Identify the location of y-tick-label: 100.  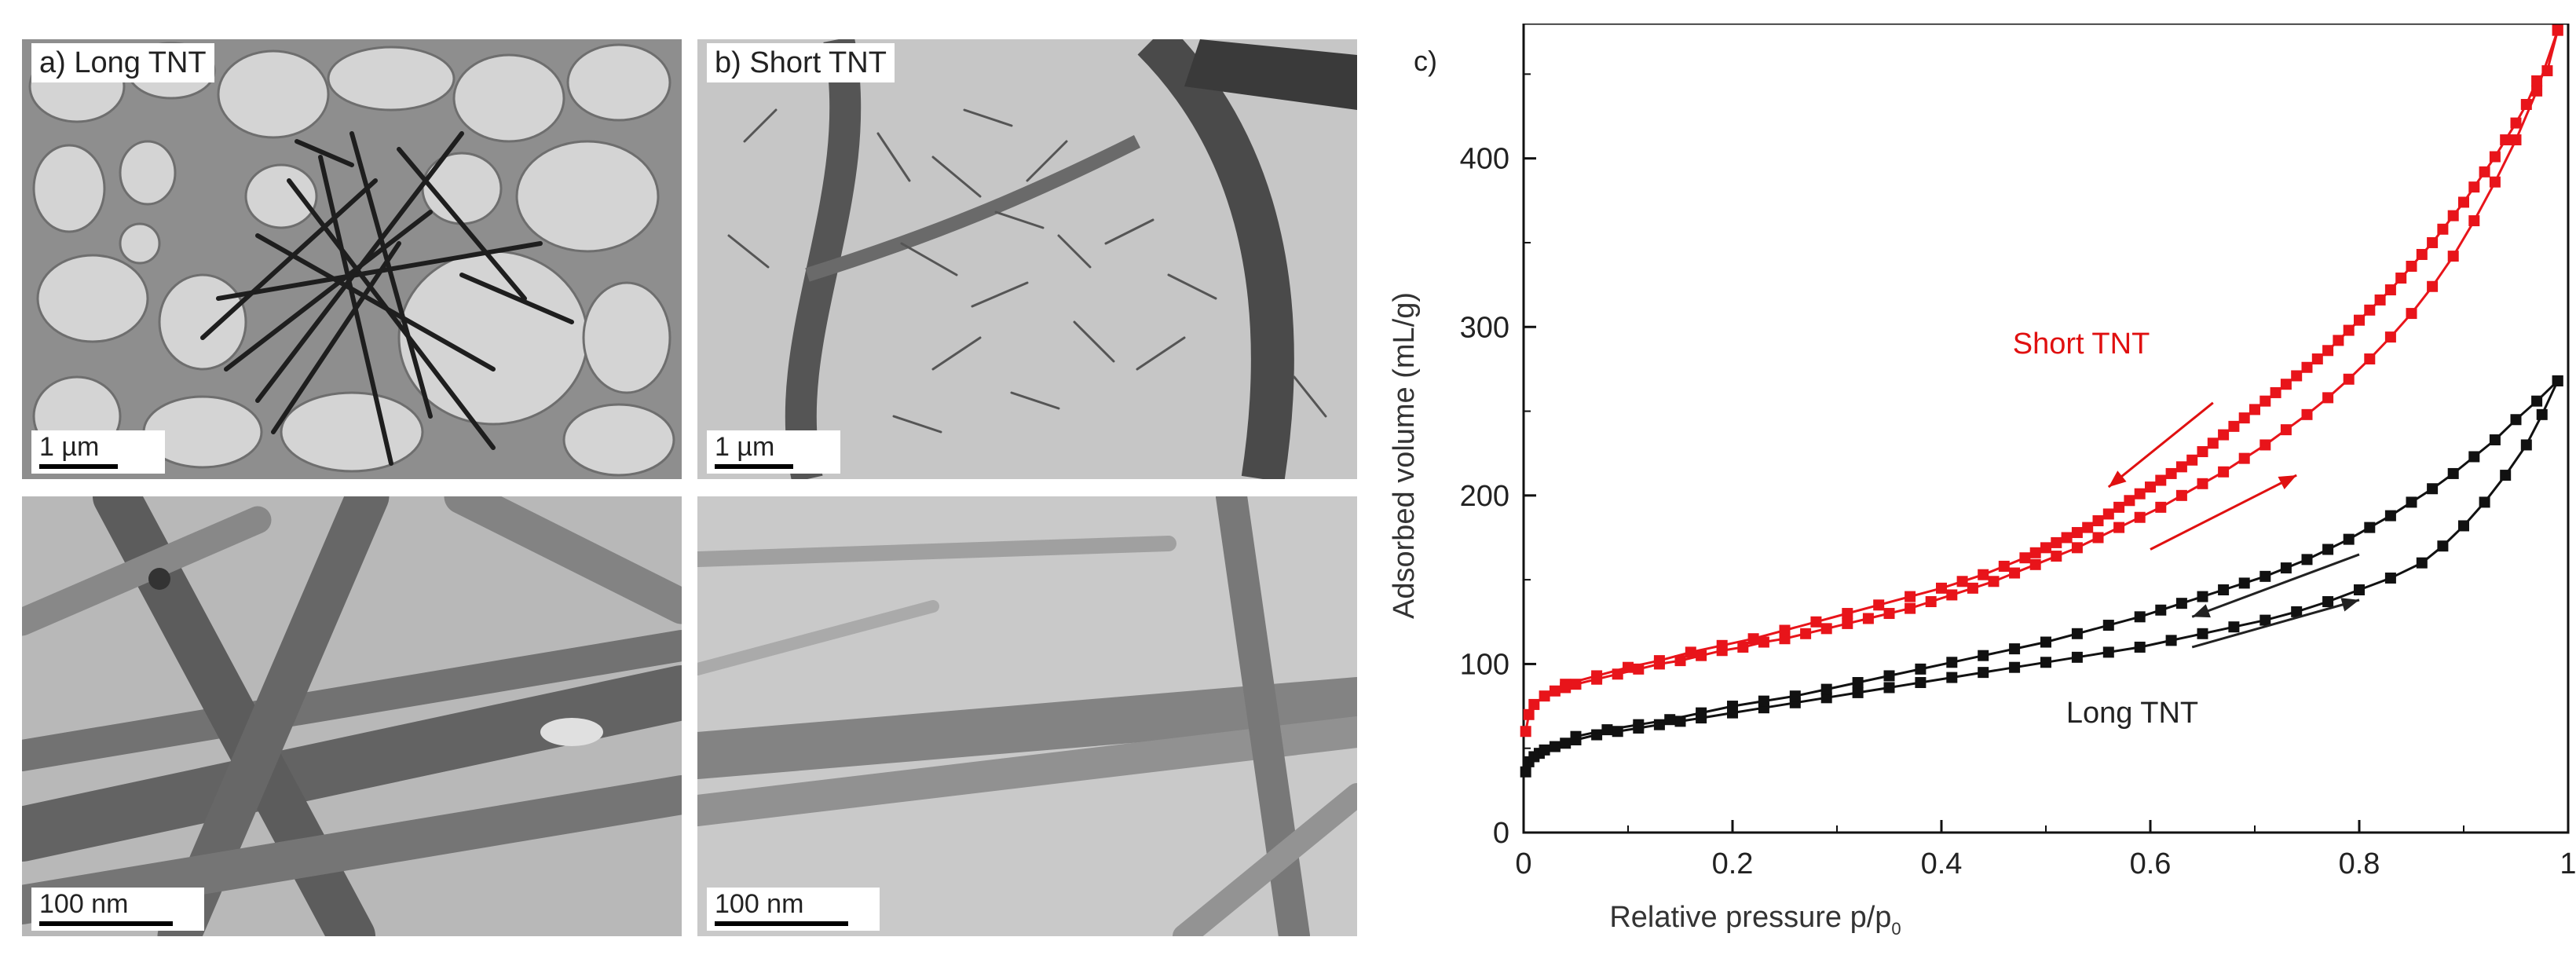
(1485, 665).